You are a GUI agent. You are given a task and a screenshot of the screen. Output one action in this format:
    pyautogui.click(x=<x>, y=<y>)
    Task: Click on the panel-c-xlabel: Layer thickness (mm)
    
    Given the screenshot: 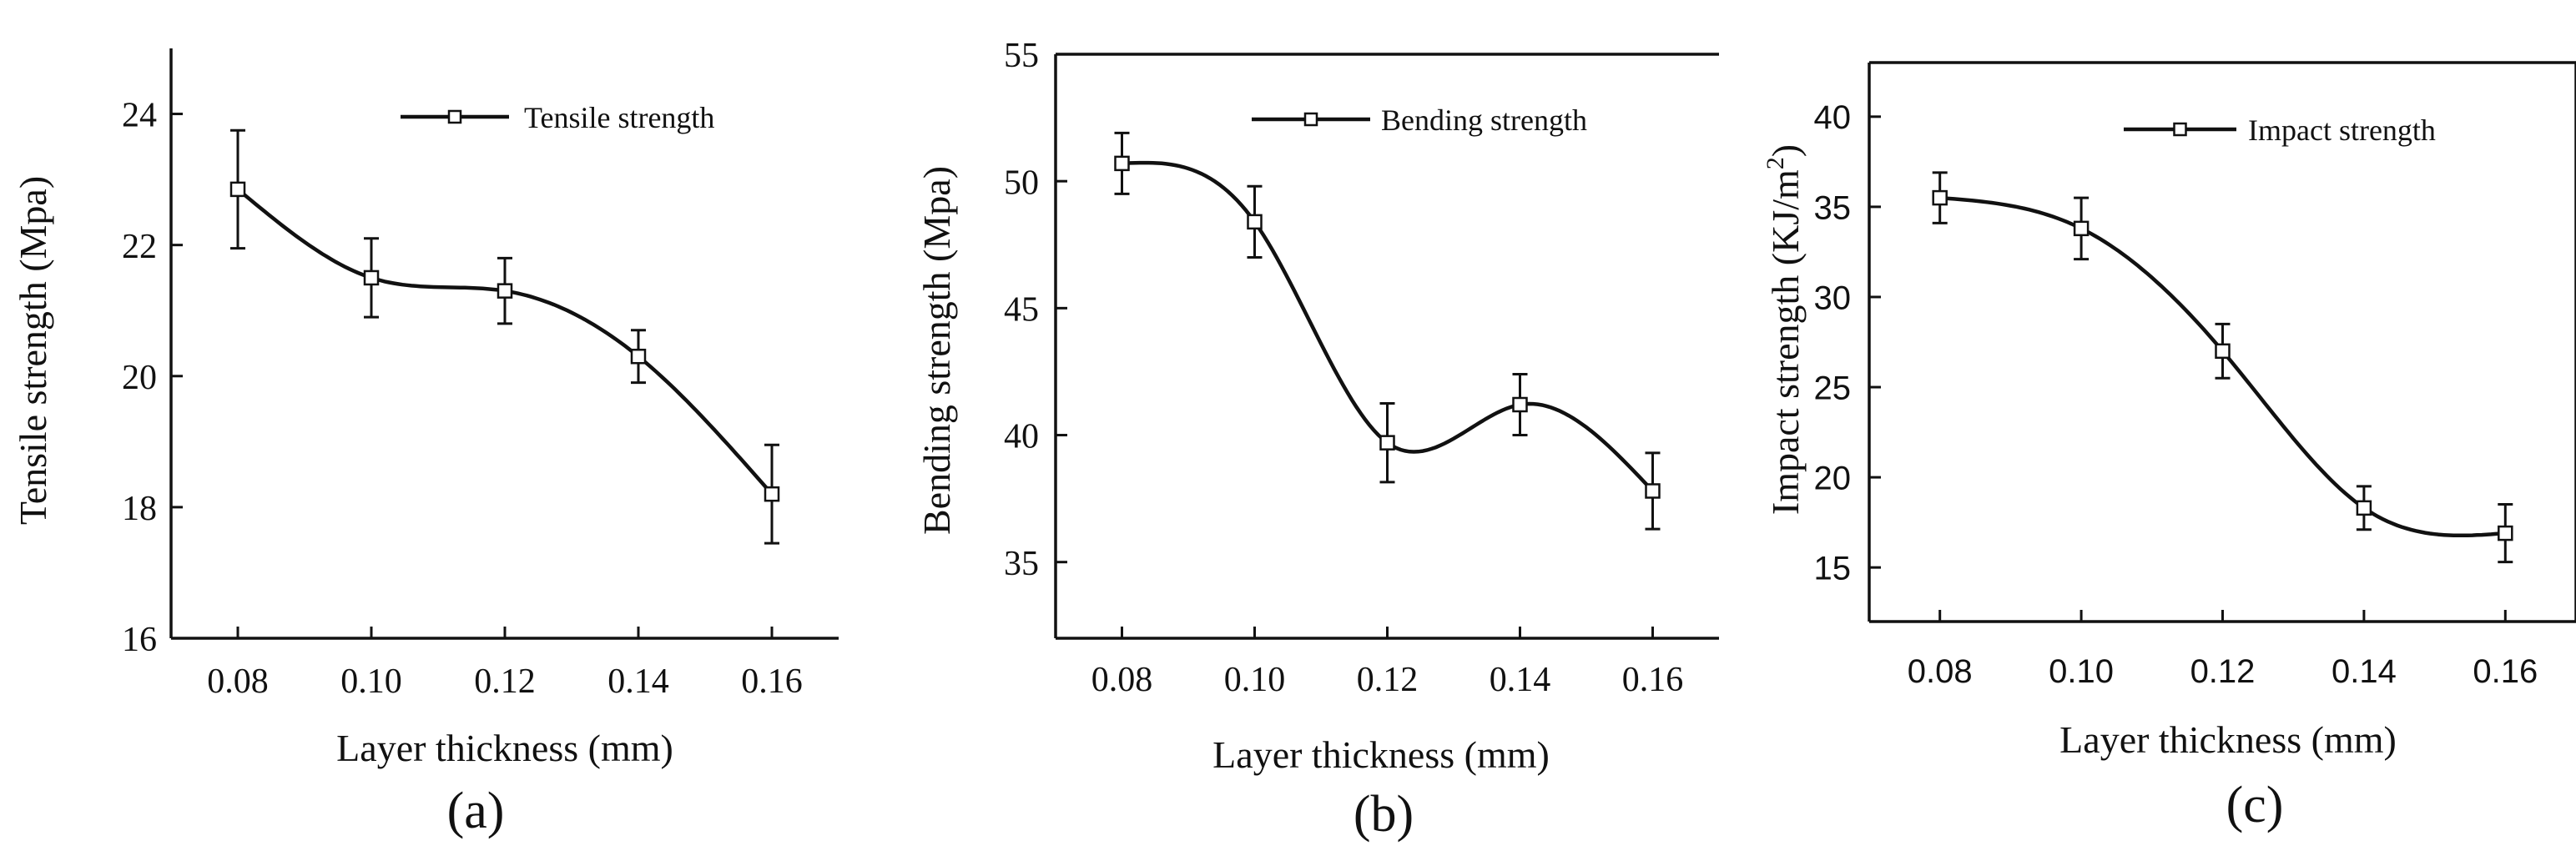 What is the action you would take?
    pyautogui.click(x=2228, y=739)
    